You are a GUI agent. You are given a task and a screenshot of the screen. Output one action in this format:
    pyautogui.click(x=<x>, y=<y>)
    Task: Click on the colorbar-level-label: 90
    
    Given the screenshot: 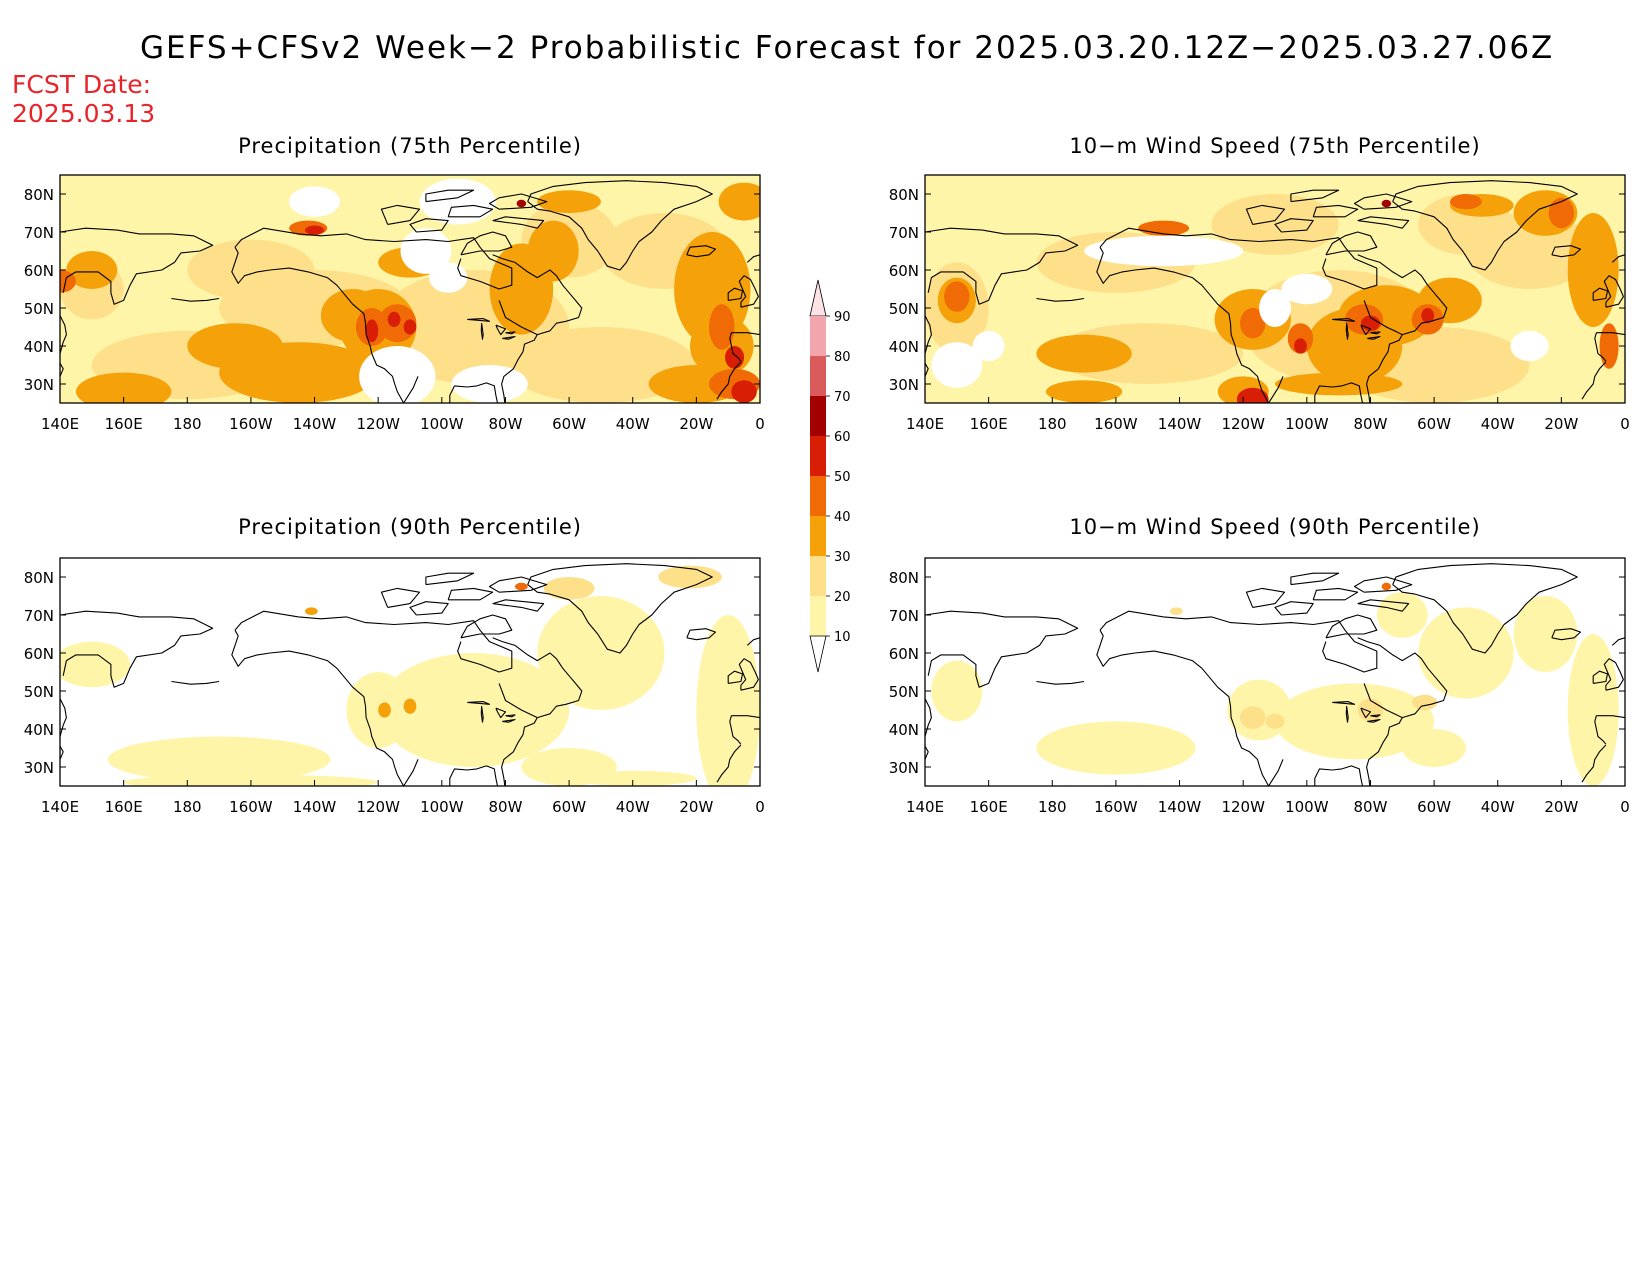 What is the action you would take?
    pyautogui.click(x=842, y=317)
    